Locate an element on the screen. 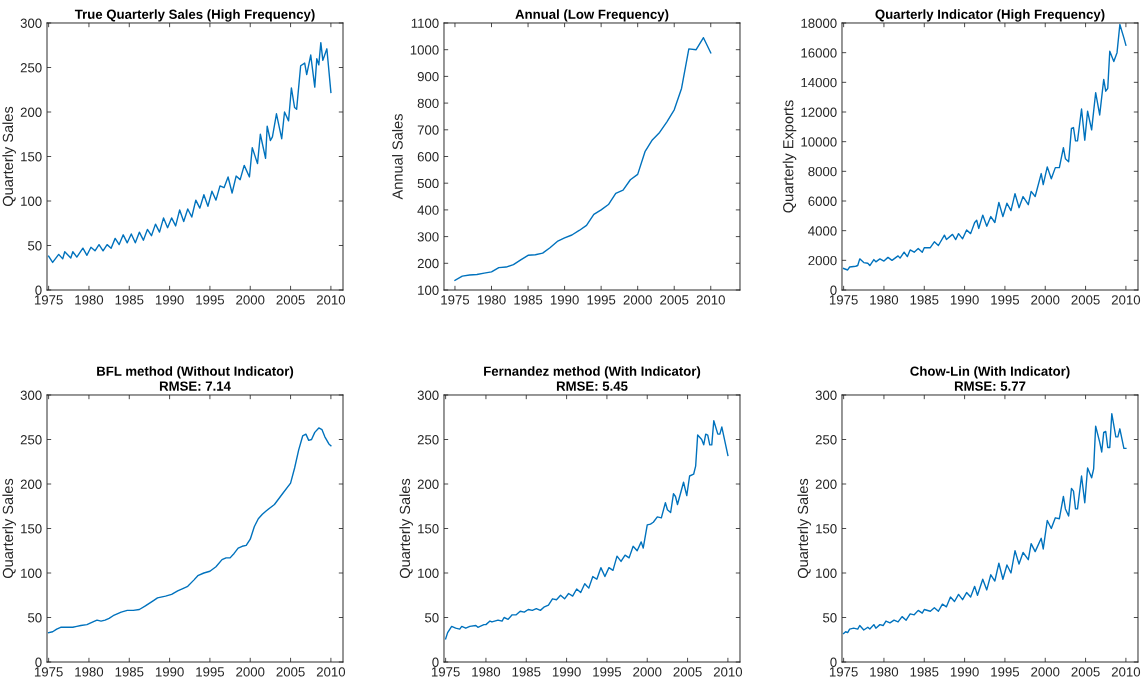  chart-subtitle: RMSE: 5.45 is located at coordinates (592, 386).